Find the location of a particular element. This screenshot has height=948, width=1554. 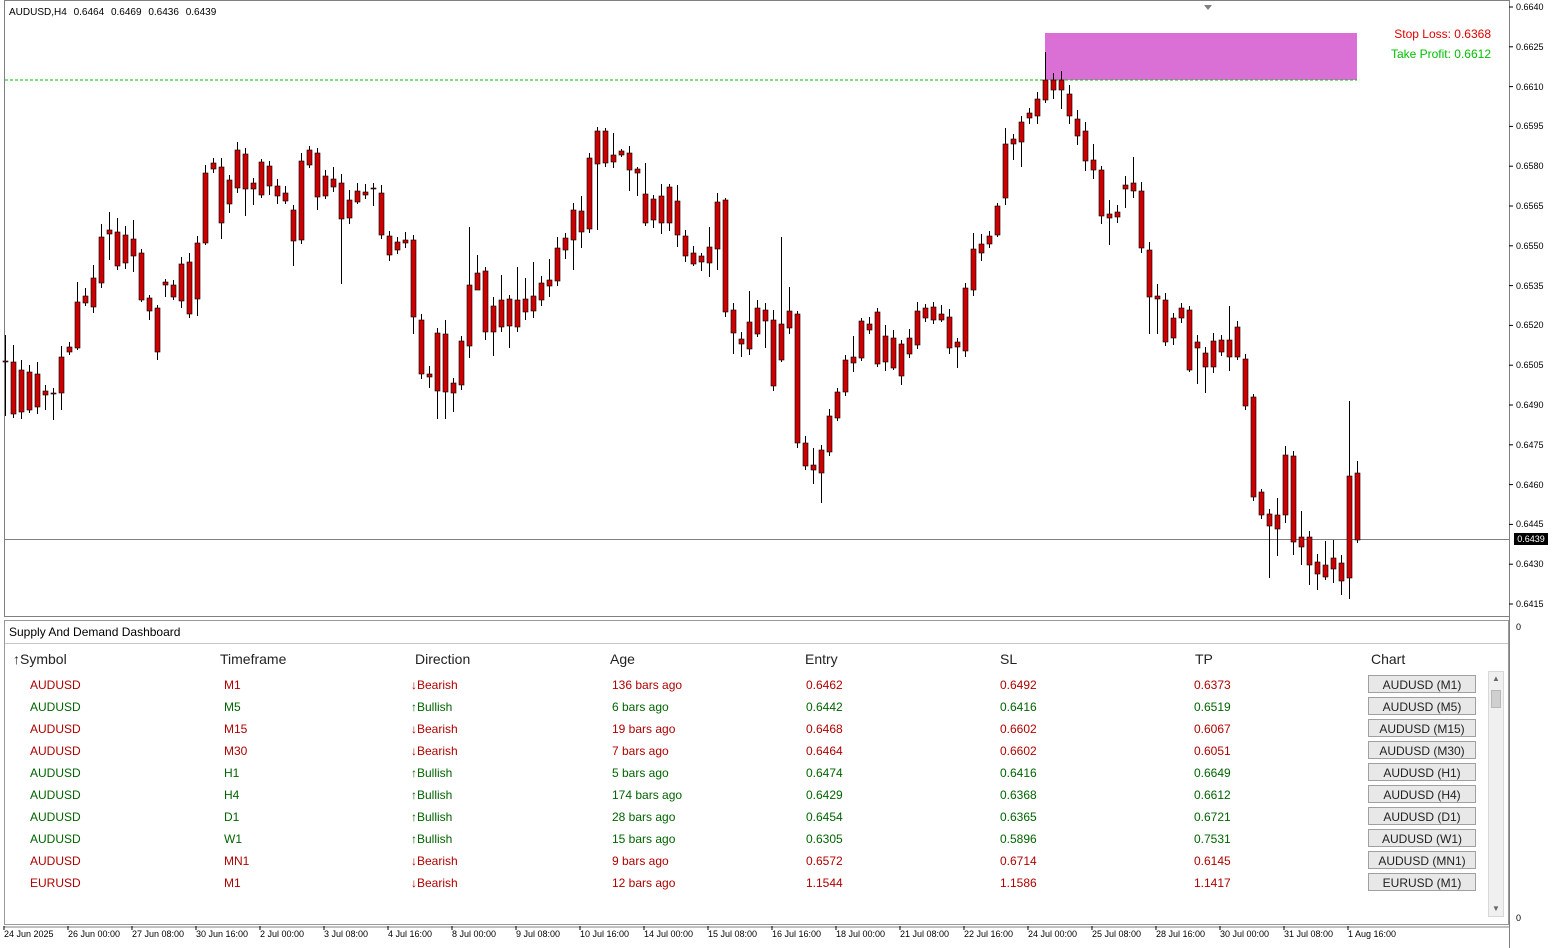

row-entry: 0.6454 is located at coordinates (824, 817).